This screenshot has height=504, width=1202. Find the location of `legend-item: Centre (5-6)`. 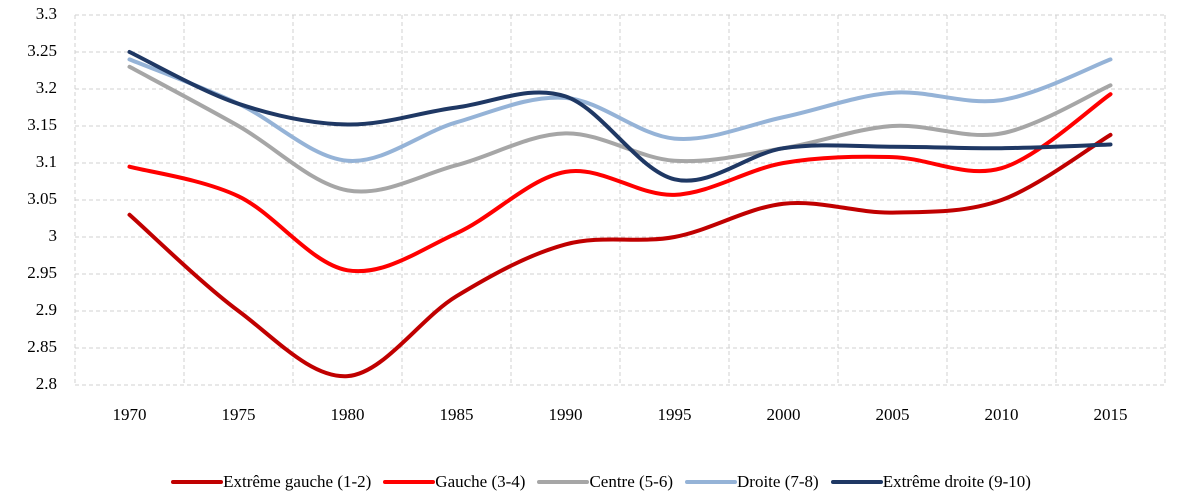

legend-item: Centre (5-6) is located at coordinates (605, 482).